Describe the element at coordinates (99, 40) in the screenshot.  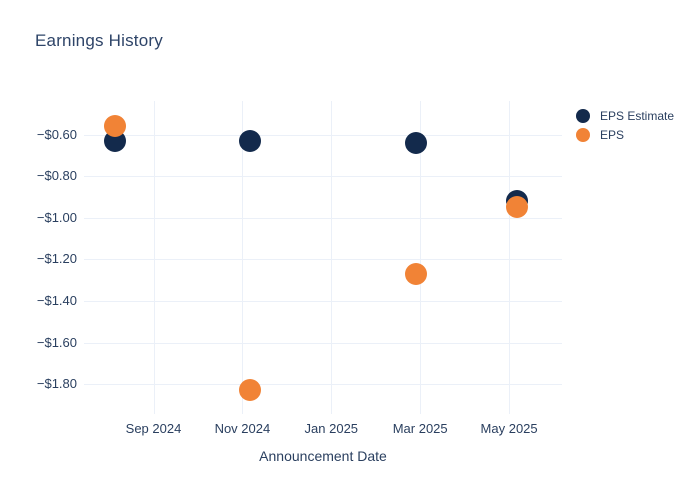
I see `chart-title: Earnings History` at that location.